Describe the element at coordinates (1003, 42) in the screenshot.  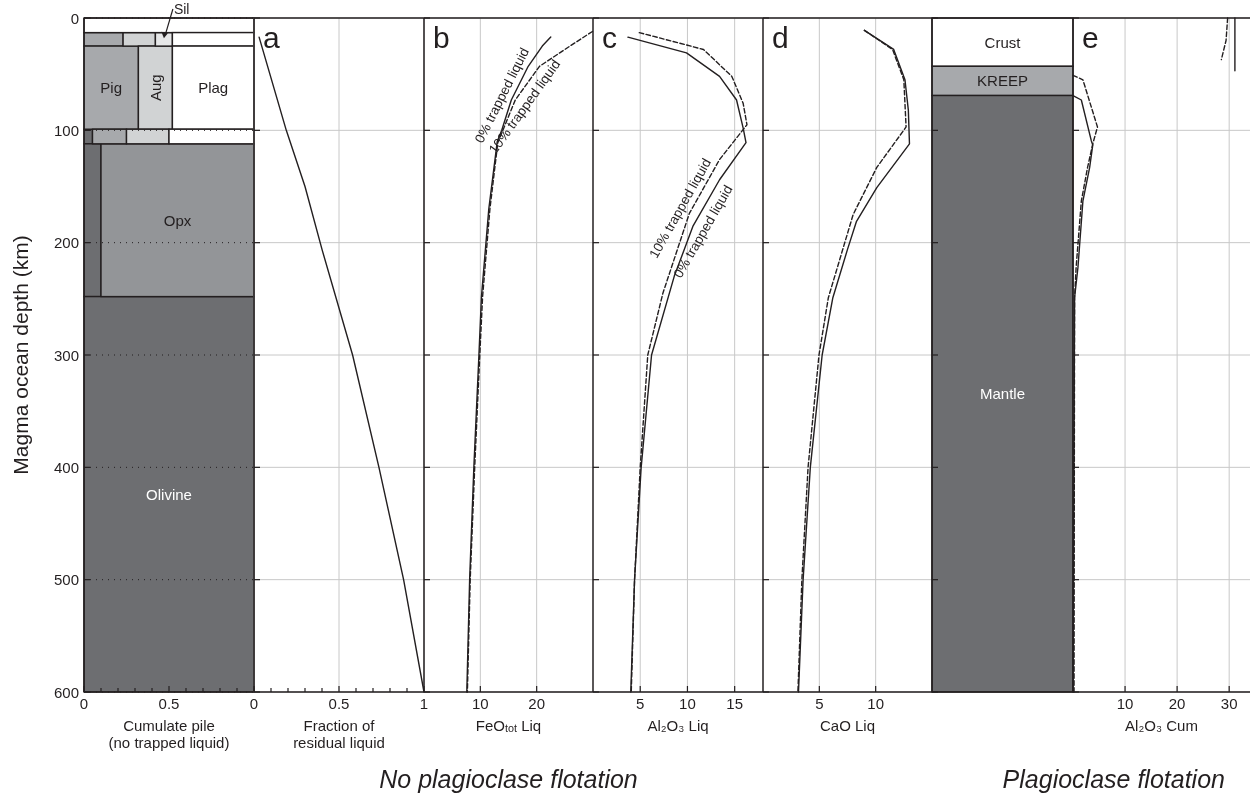
I see `series-label: Crust` at that location.